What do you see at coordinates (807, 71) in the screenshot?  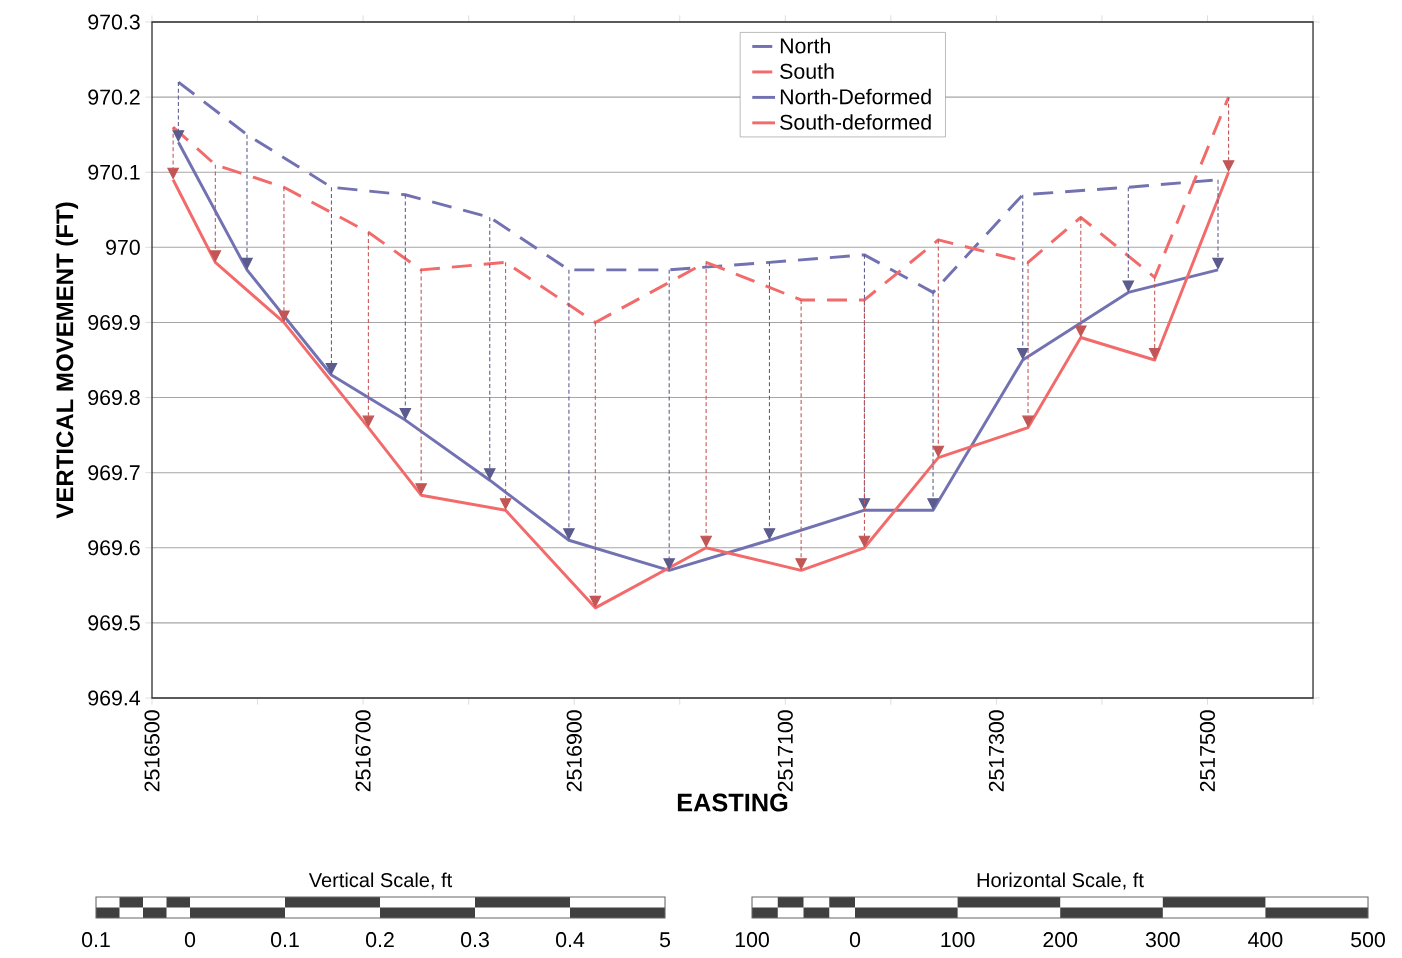 I see `legend-label: South` at bounding box center [807, 71].